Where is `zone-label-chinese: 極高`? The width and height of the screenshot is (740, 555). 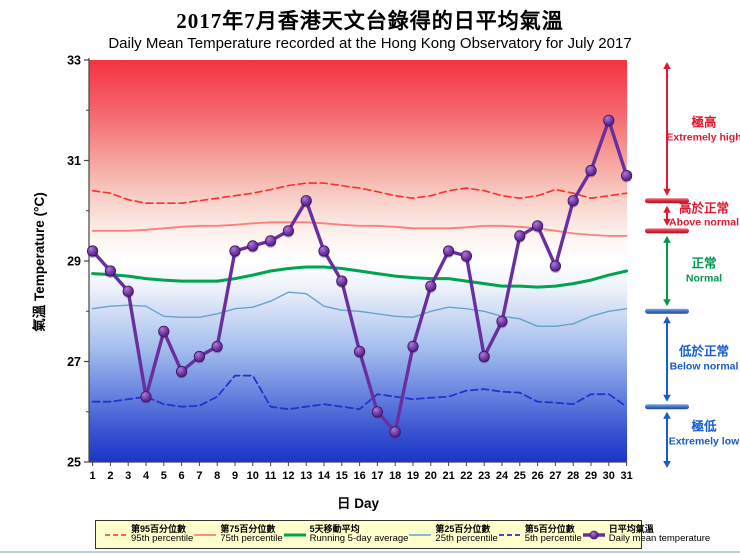
zone-label-chinese: 極高 is located at coordinates (704, 122).